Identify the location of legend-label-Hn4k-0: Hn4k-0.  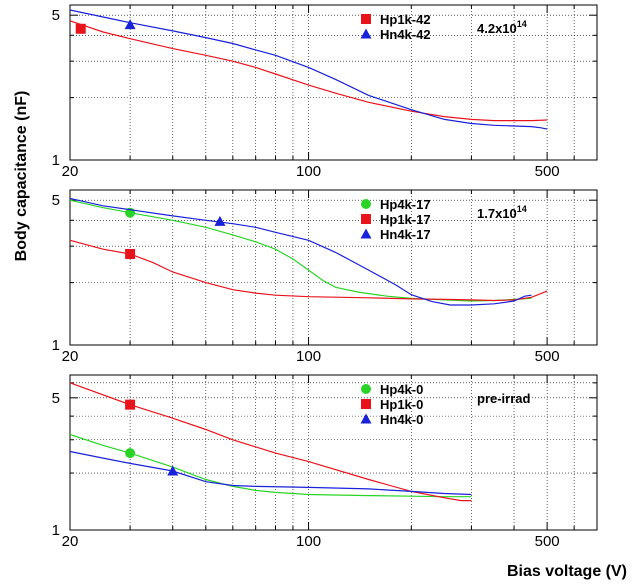
(401, 419).